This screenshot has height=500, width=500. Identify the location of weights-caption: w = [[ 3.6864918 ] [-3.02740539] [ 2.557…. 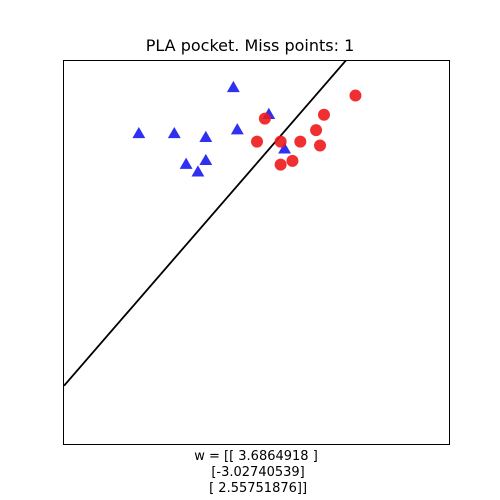
(250, 473).